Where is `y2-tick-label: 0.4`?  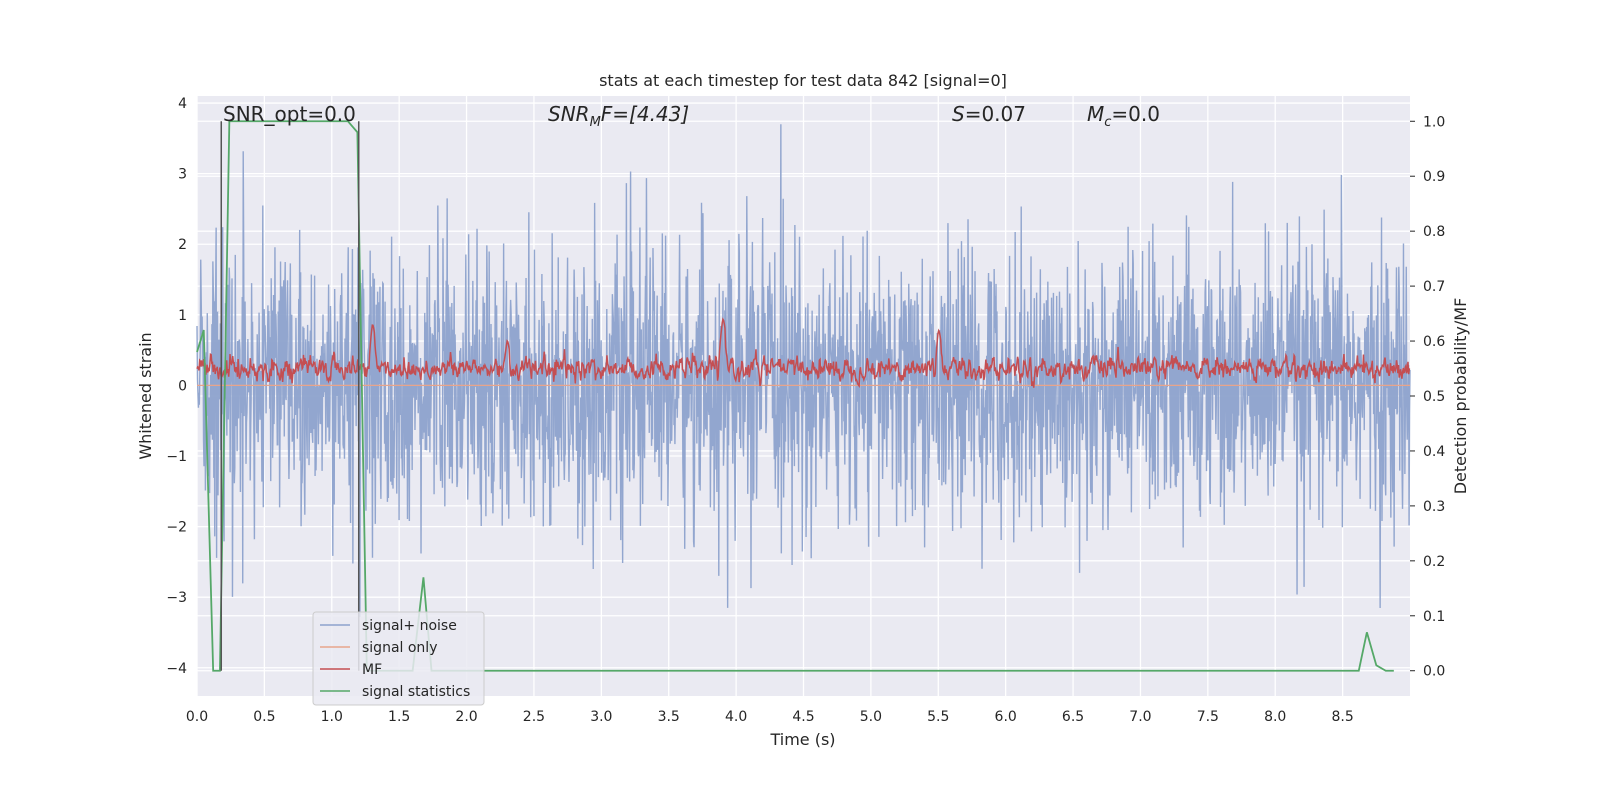 y2-tick-label: 0.4 is located at coordinates (1434, 452).